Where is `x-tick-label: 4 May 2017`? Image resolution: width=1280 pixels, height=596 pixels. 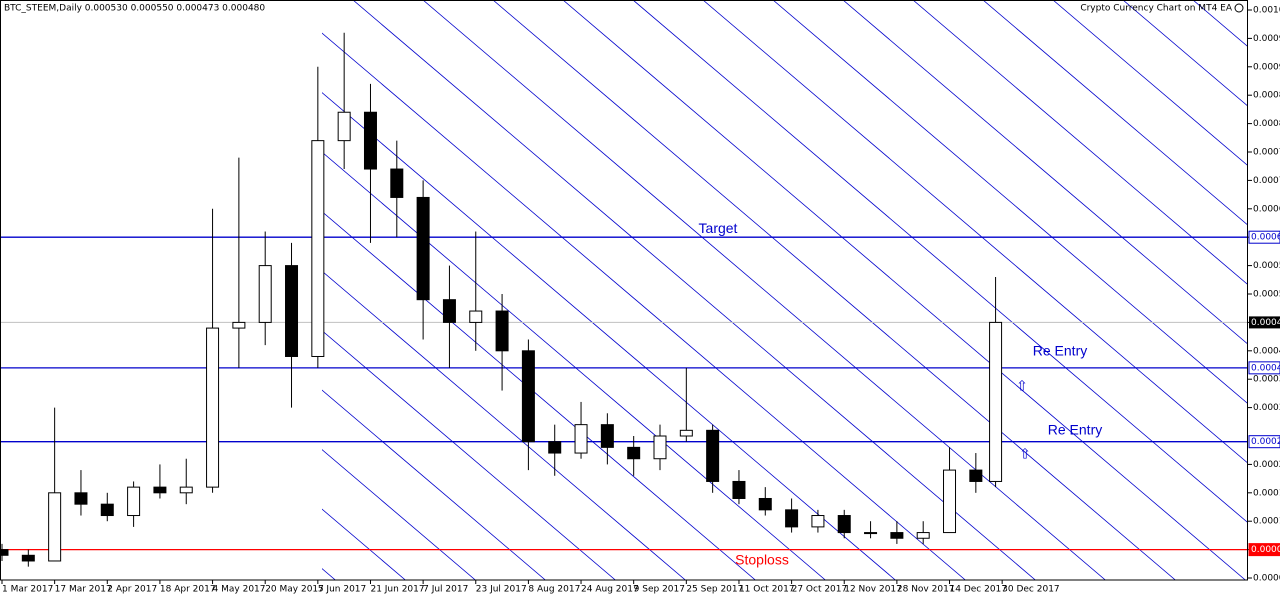
x-tick-label: 4 May 2017 is located at coordinates (239, 590).